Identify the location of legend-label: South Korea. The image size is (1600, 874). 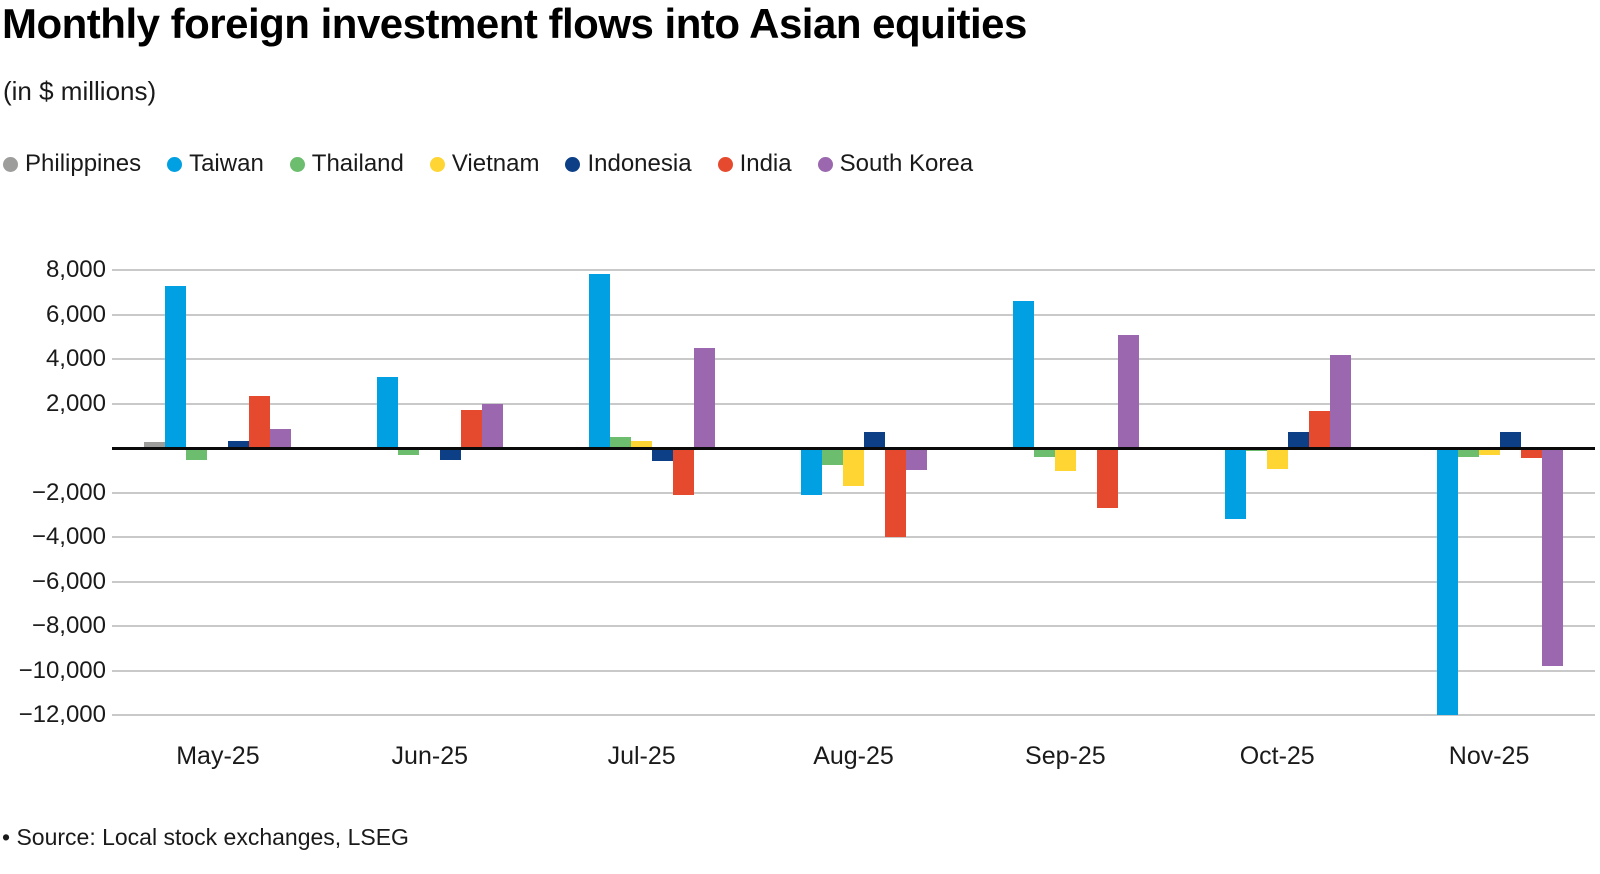
(906, 163).